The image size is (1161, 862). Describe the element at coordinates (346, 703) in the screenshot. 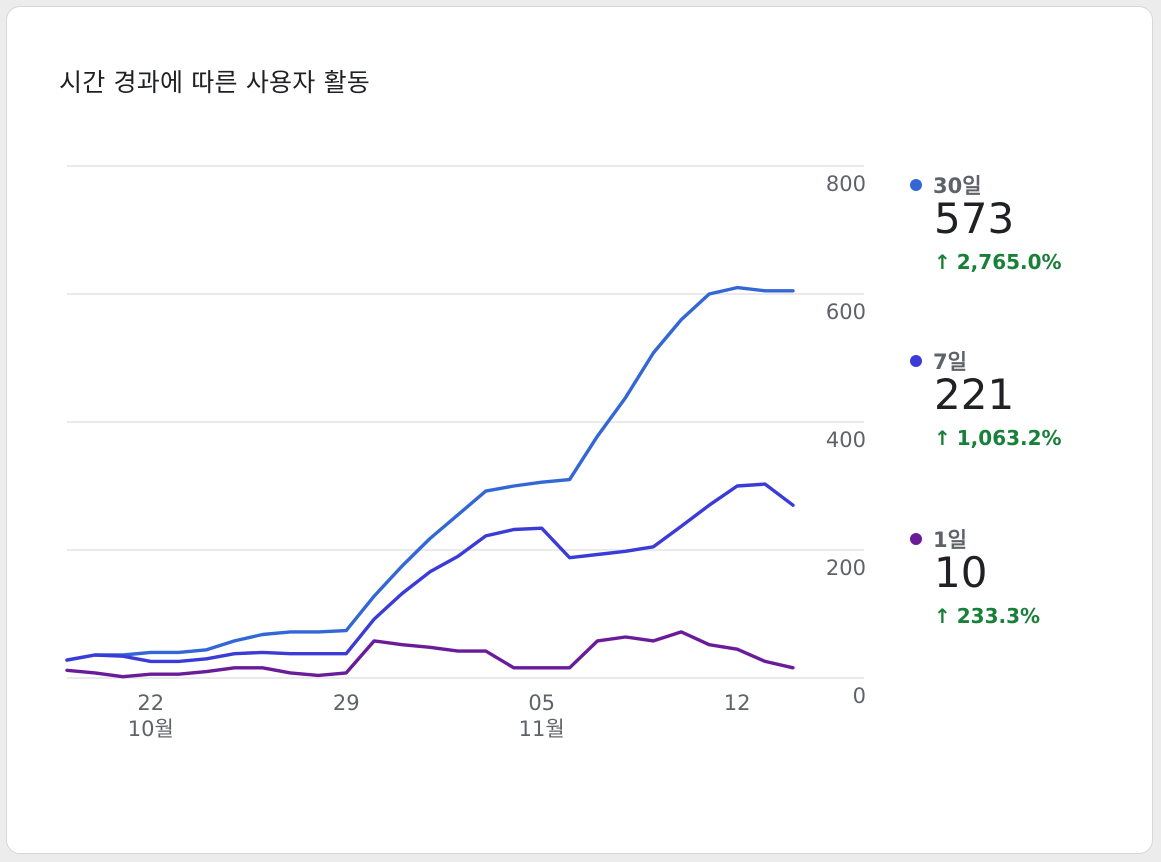

I see `x-tick-label: 29` at that location.